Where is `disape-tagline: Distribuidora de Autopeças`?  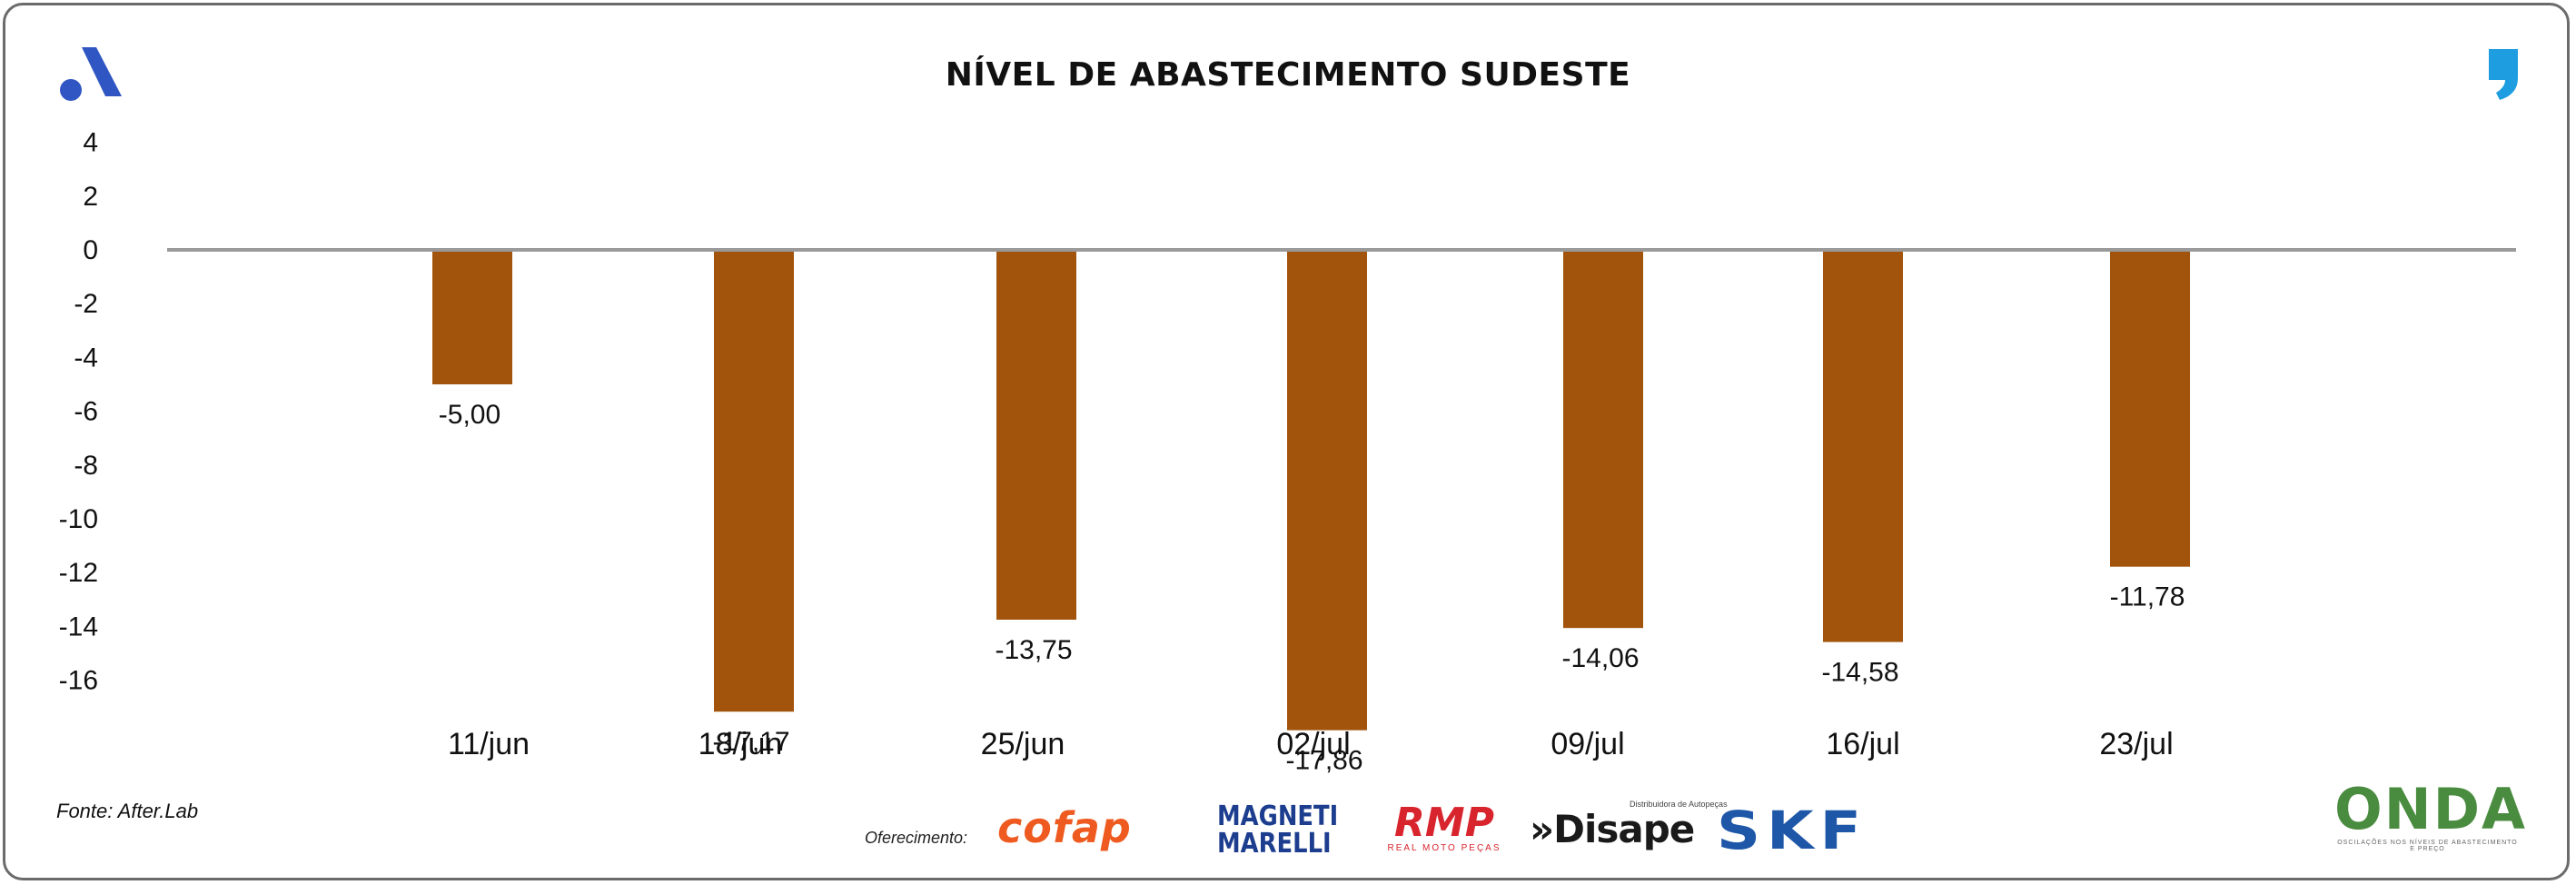 disape-tagline: Distribuidora de Autopeças is located at coordinates (1679, 804).